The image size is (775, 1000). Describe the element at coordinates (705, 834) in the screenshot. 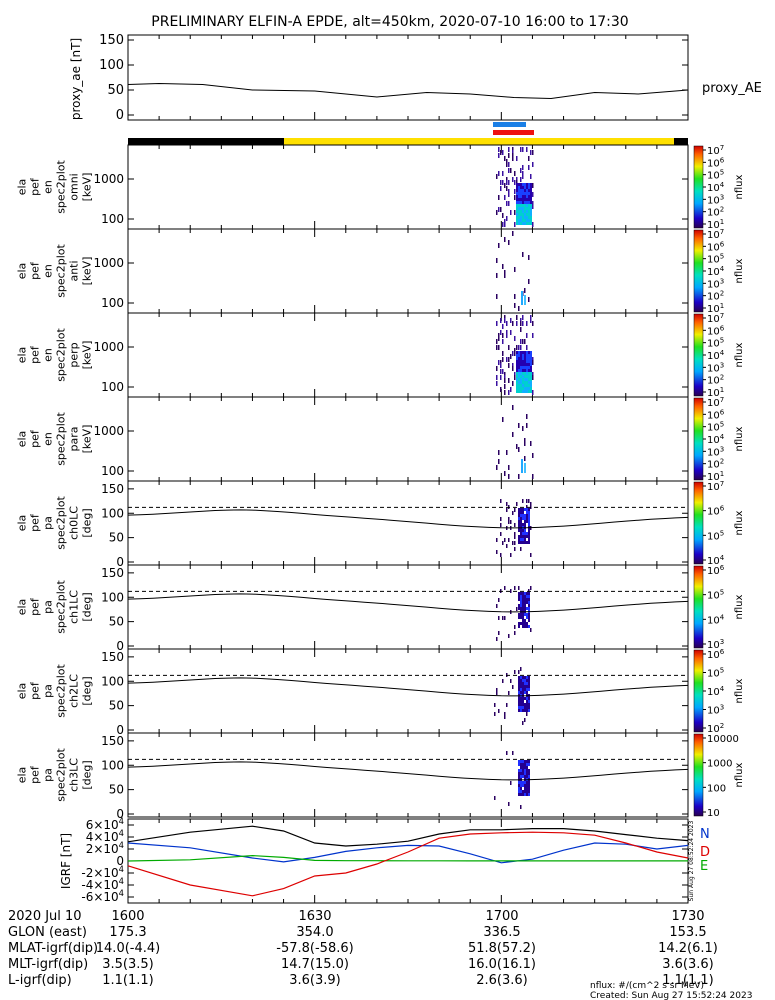

I see `igrf-legend-item: N` at that location.